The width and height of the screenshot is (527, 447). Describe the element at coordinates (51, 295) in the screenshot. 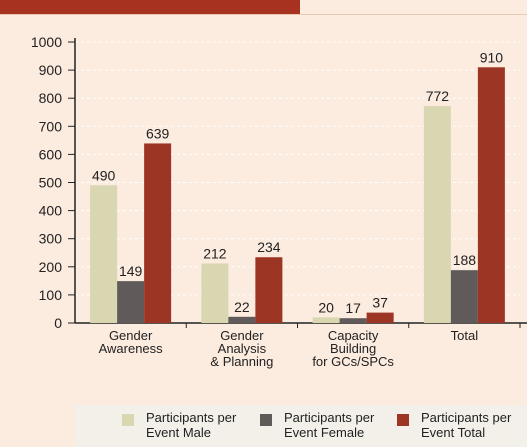

I see `y-tick-label: 100` at that location.